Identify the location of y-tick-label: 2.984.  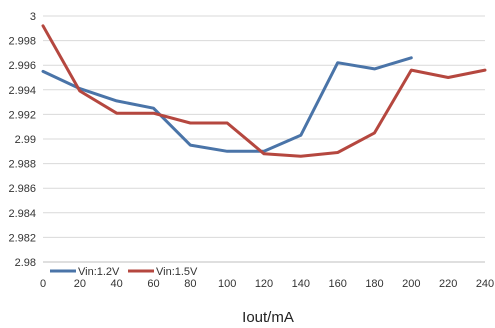
(22, 214).